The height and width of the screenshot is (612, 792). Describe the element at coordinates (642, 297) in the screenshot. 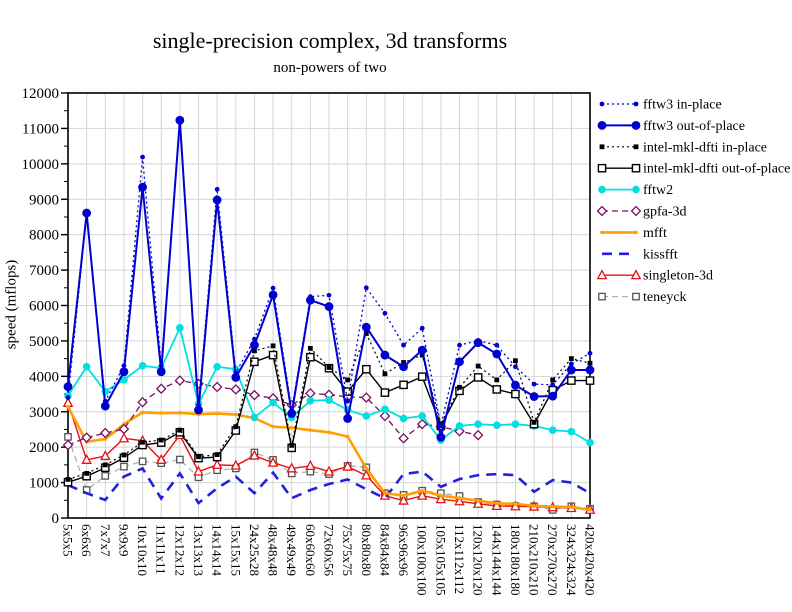

I see `legend-item-teneyck: teneyck` at that location.